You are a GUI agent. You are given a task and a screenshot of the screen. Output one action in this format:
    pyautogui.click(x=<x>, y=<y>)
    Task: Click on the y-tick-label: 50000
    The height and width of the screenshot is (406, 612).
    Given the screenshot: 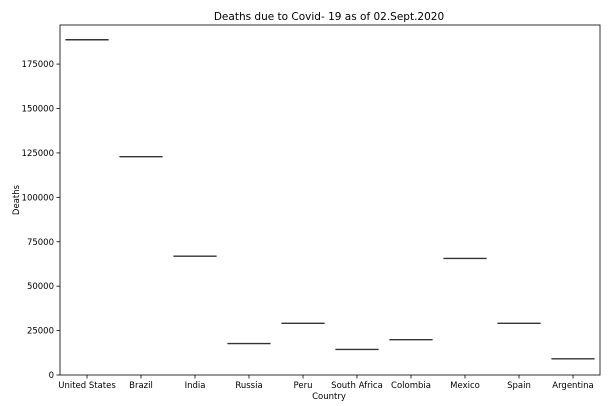 What is the action you would take?
    pyautogui.click(x=40, y=287)
    